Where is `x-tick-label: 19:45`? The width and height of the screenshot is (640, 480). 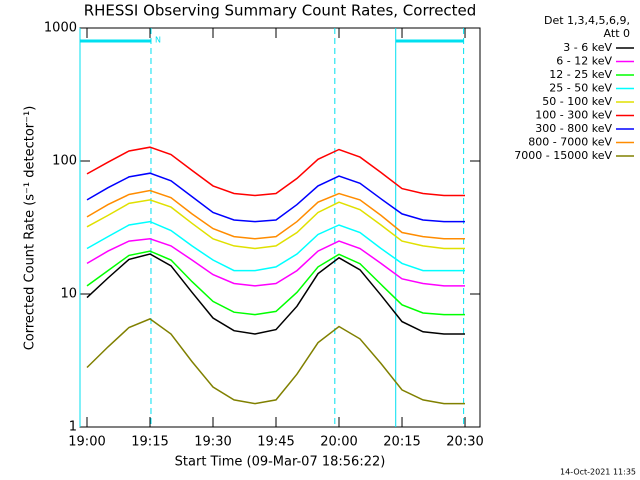
x-tick-label: 19:45 is located at coordinates (275, 442).